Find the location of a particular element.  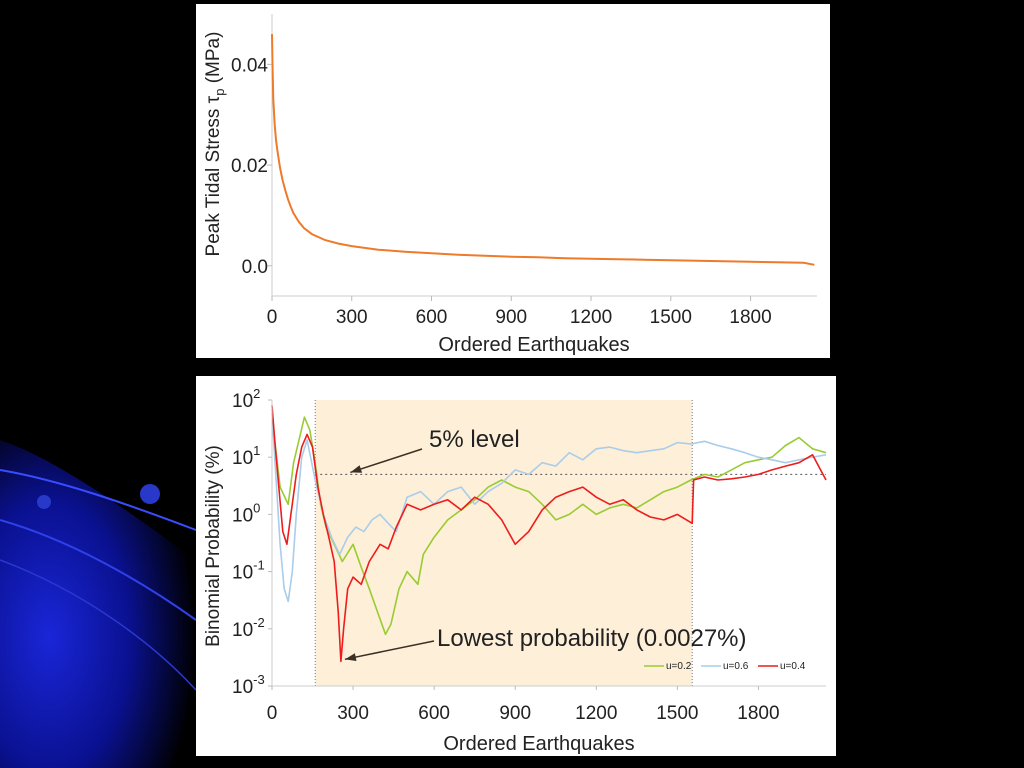

five-percent-annotation: 5% level is located at coordinates (474, 439).